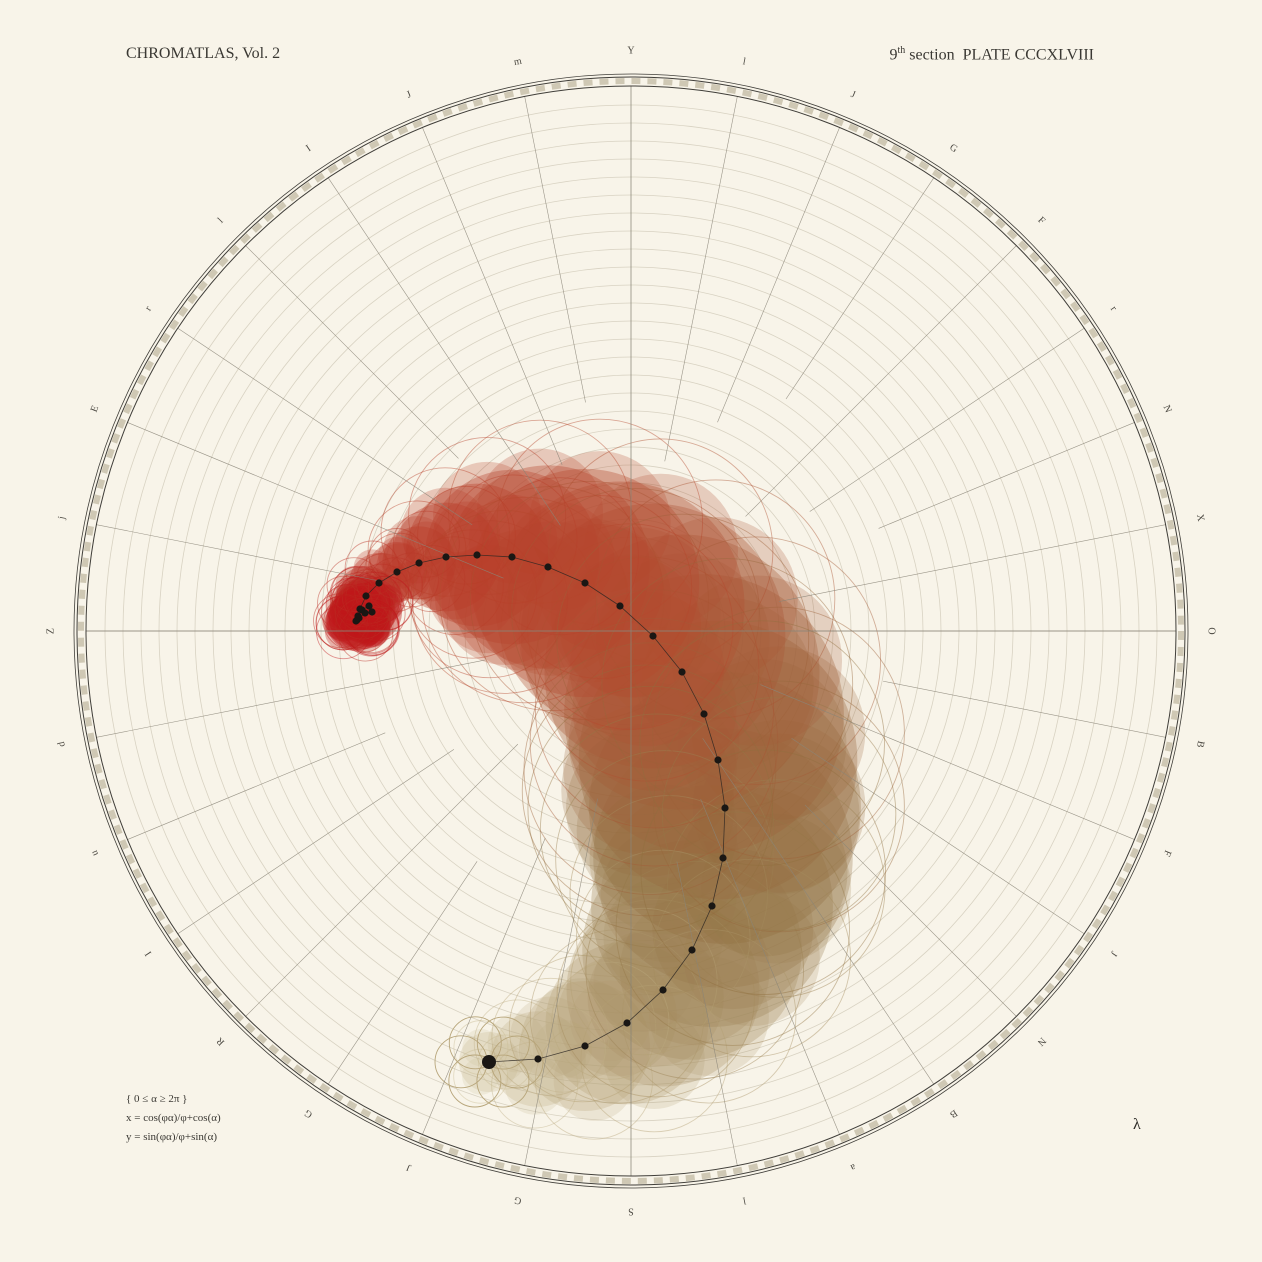 This screenshot has height=1262, width=1262. What do you see at coordinates (220, 1041) in the screenshot?
I see `ring-label: R` at bounding box center [220, 1041].